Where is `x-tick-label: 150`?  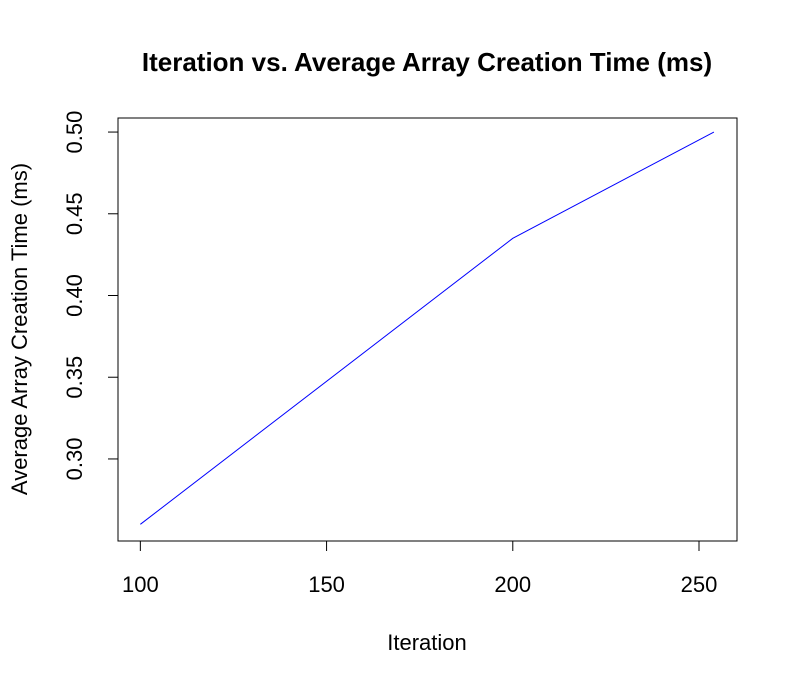 x-tick-label: 150 is located at coordinates (326, 584).